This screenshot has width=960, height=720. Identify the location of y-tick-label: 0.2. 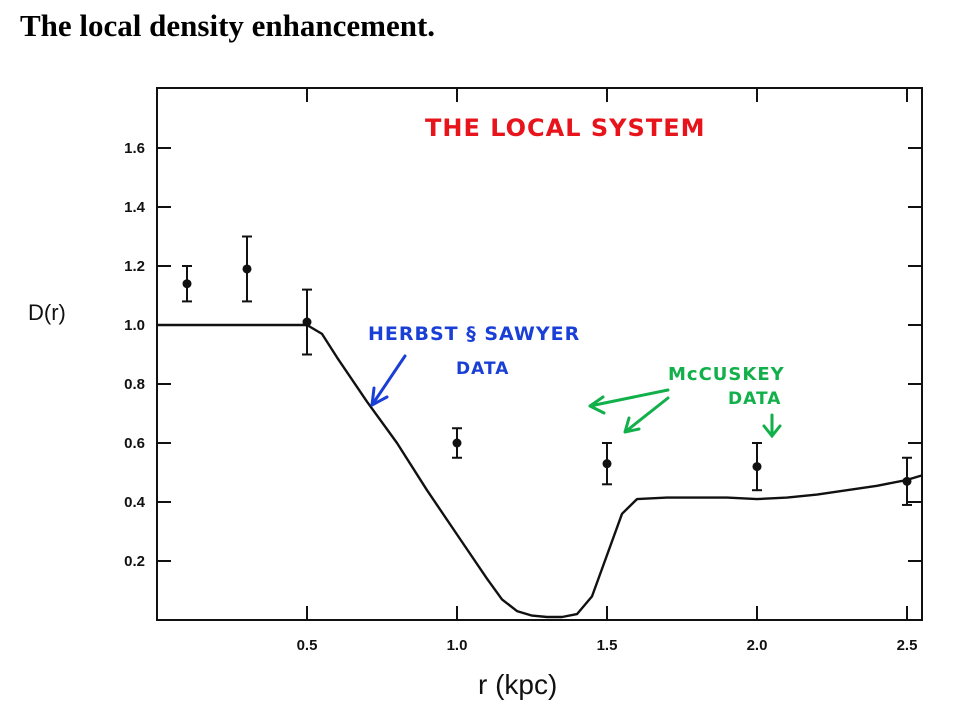
(134, 561).